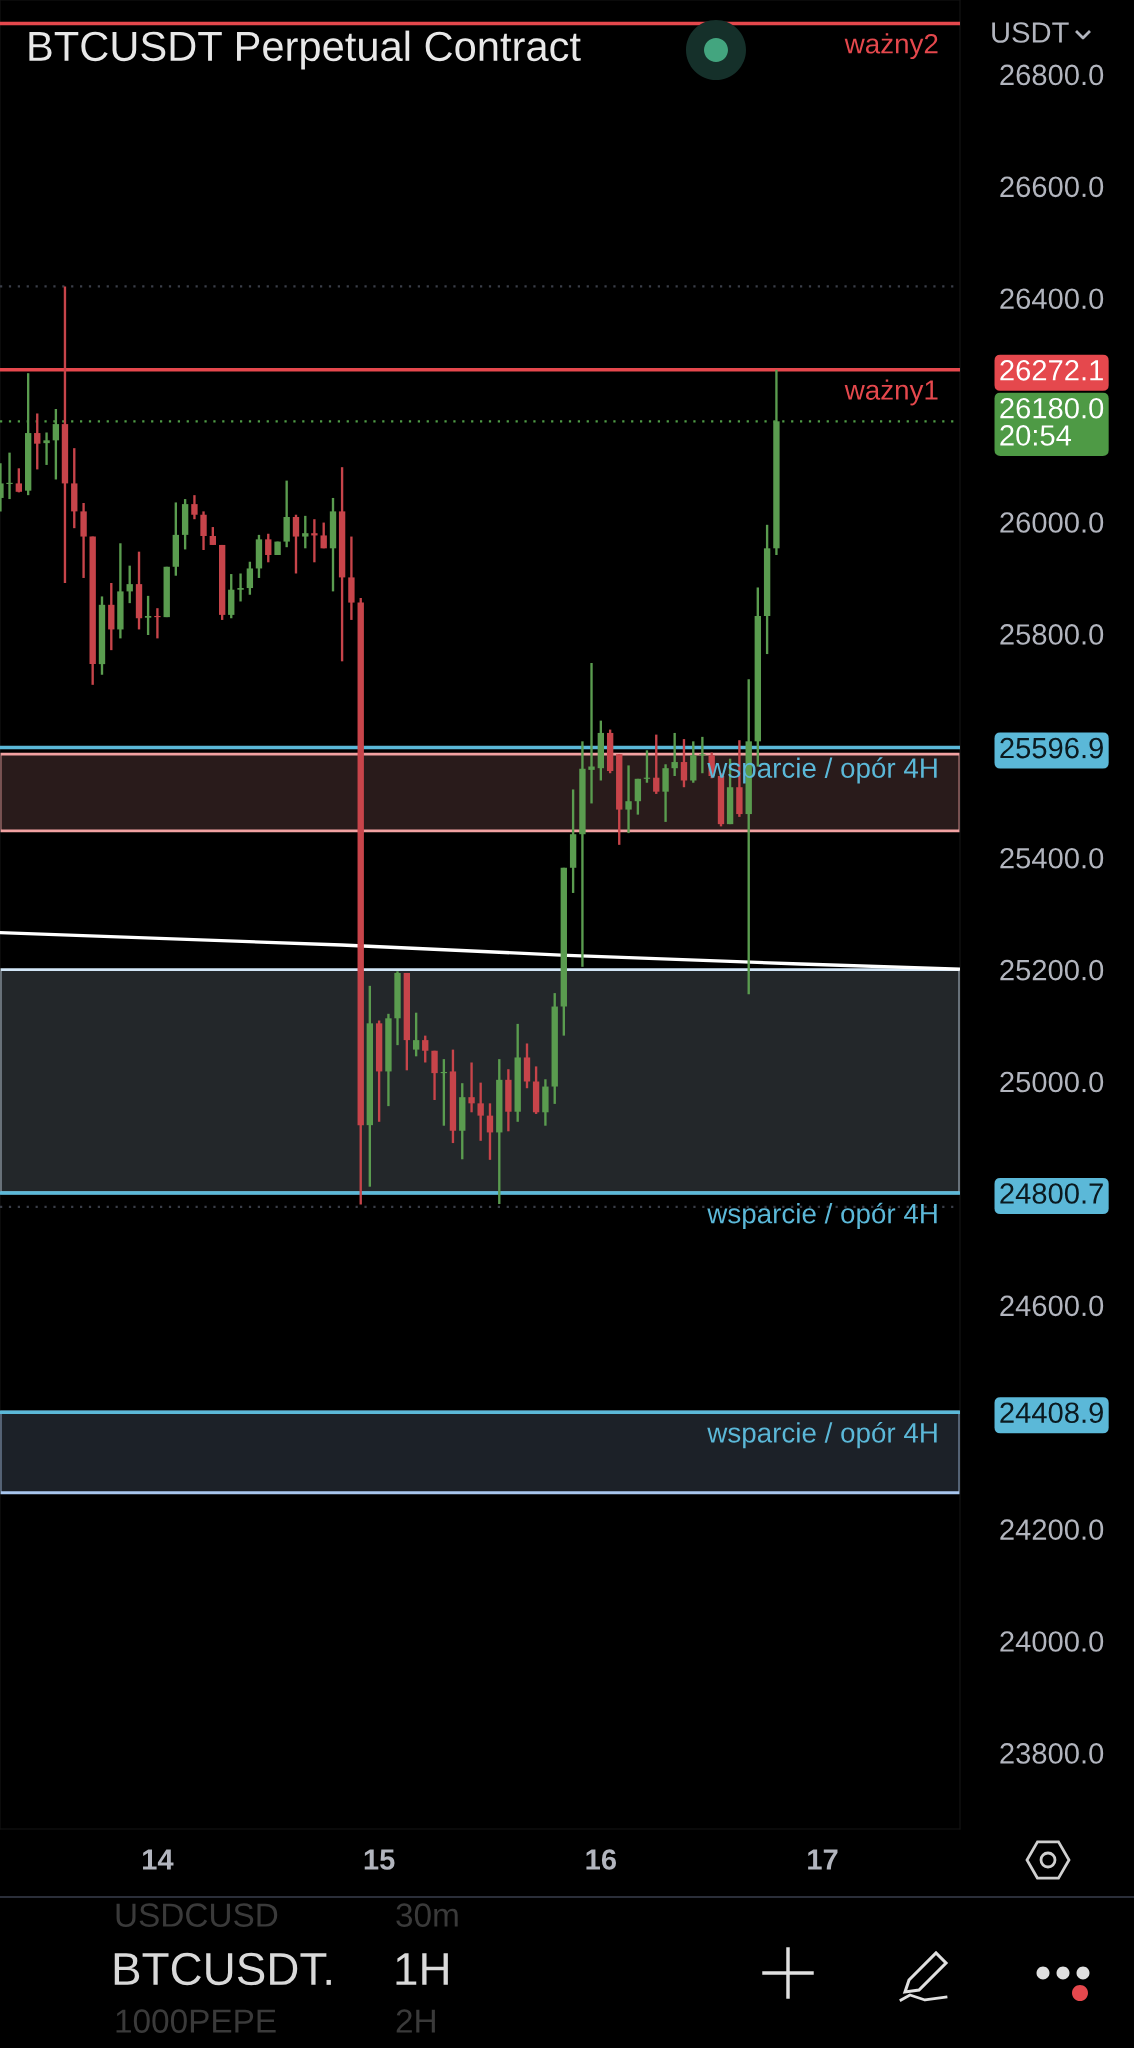  Describe the element at coordinates (823, 1859) in the screenshot. I see `x-tick-label: 17` at that location.